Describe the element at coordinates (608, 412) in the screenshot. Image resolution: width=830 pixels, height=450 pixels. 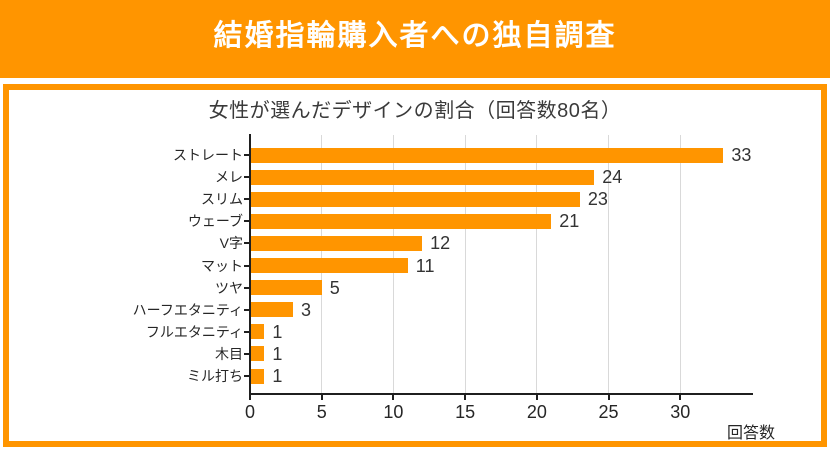
I see `x-tick-label: 25` at that location.